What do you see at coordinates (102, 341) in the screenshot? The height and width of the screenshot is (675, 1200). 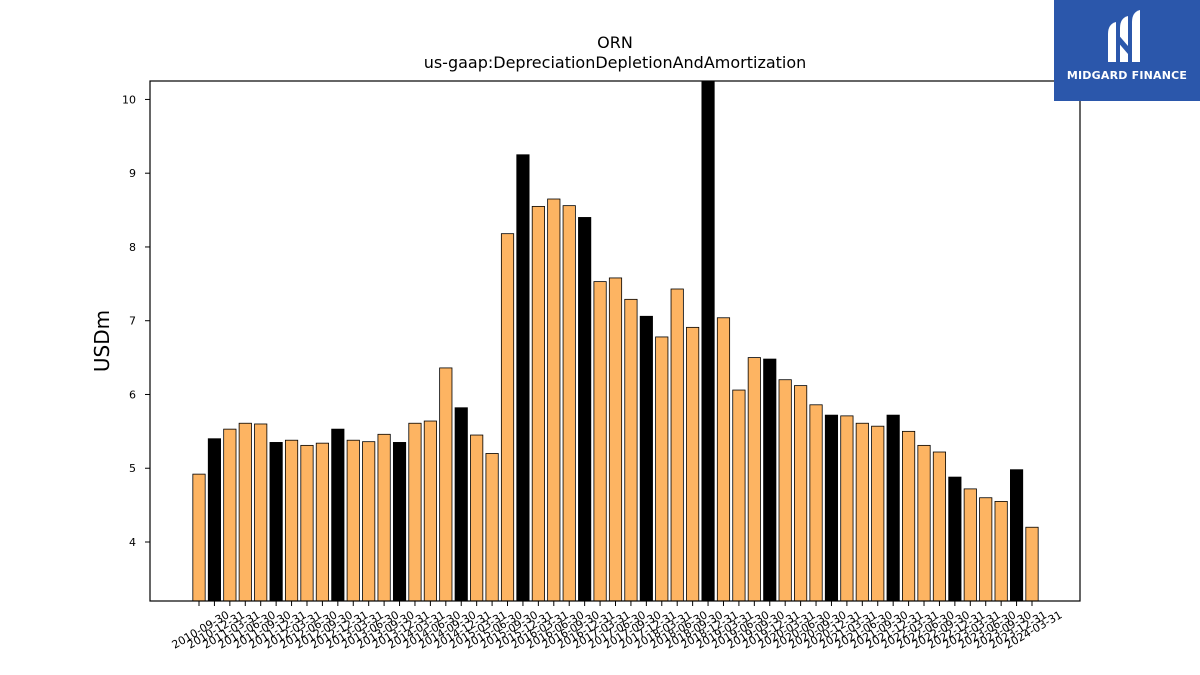 I see `y-axis-label: USDm` at bounding box center [102, 341].